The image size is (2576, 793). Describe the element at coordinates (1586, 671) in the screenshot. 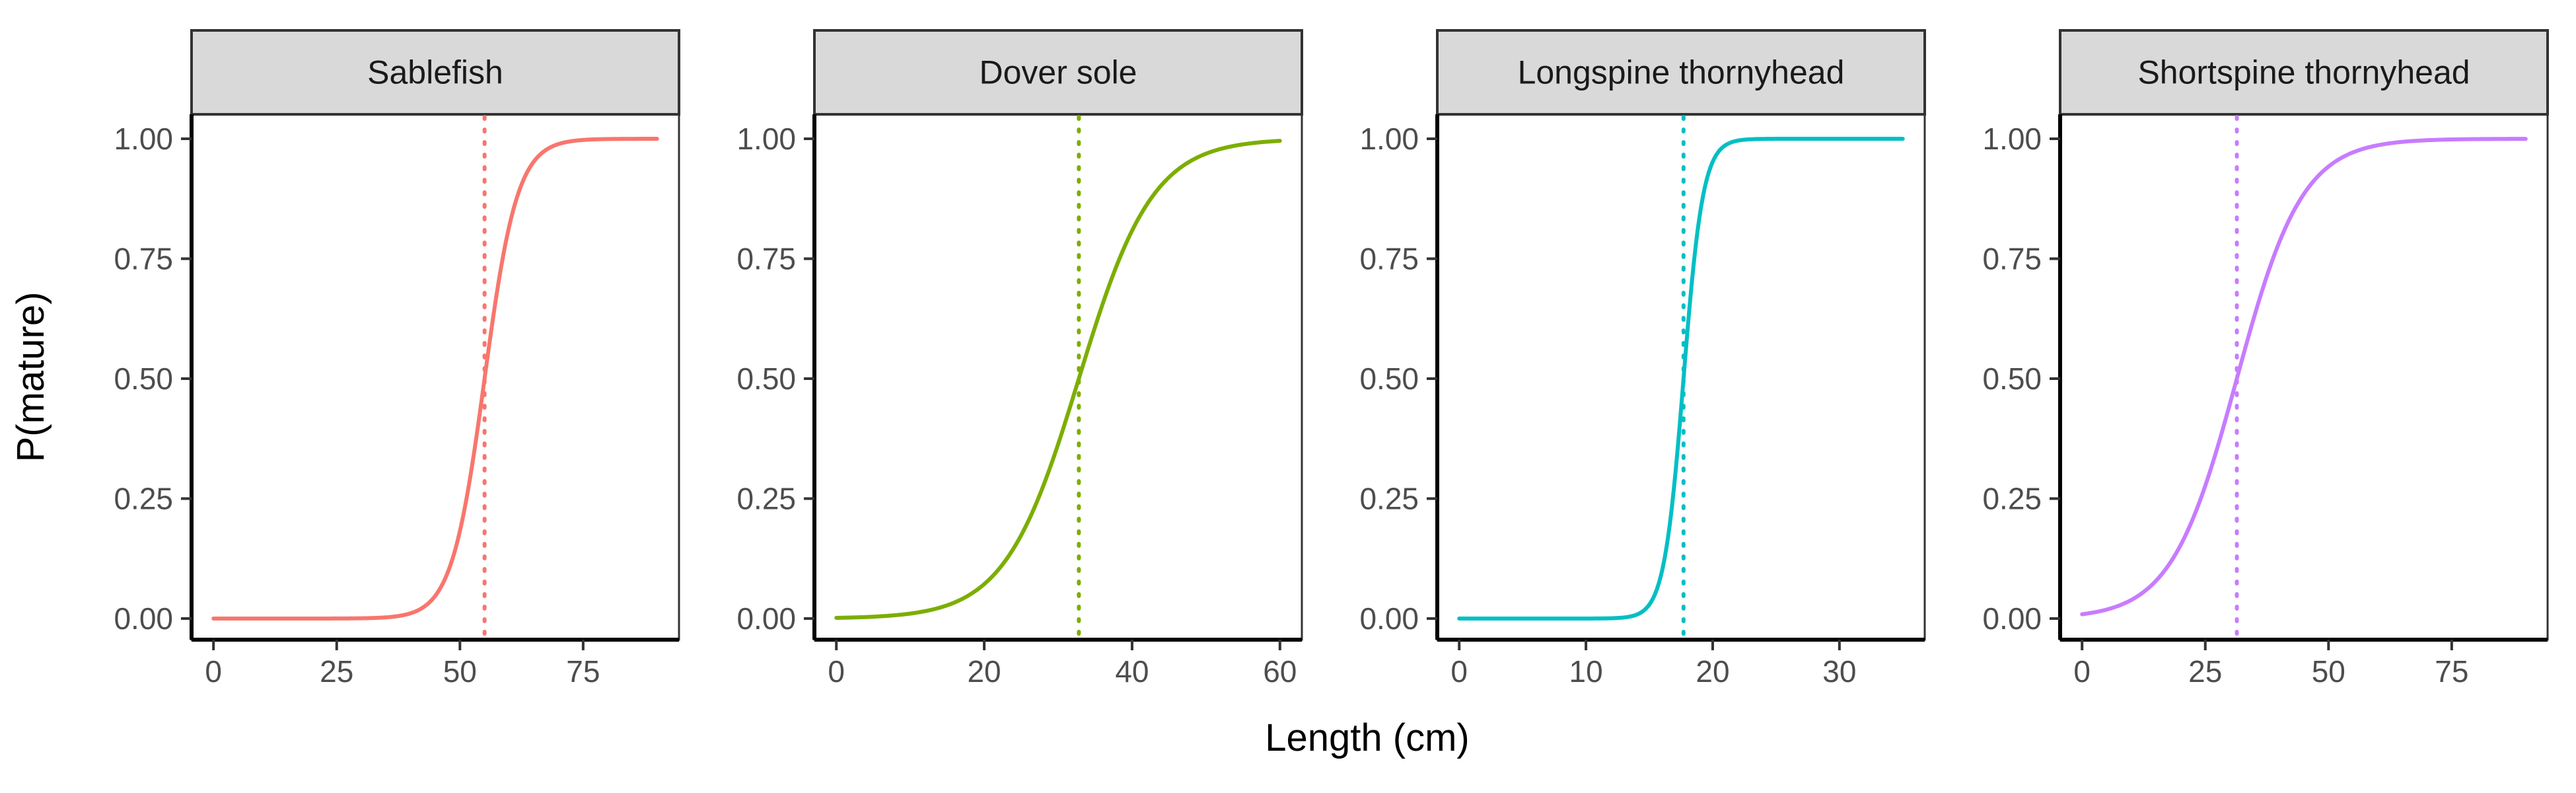

I see `x-tick-label: 10` at that location.